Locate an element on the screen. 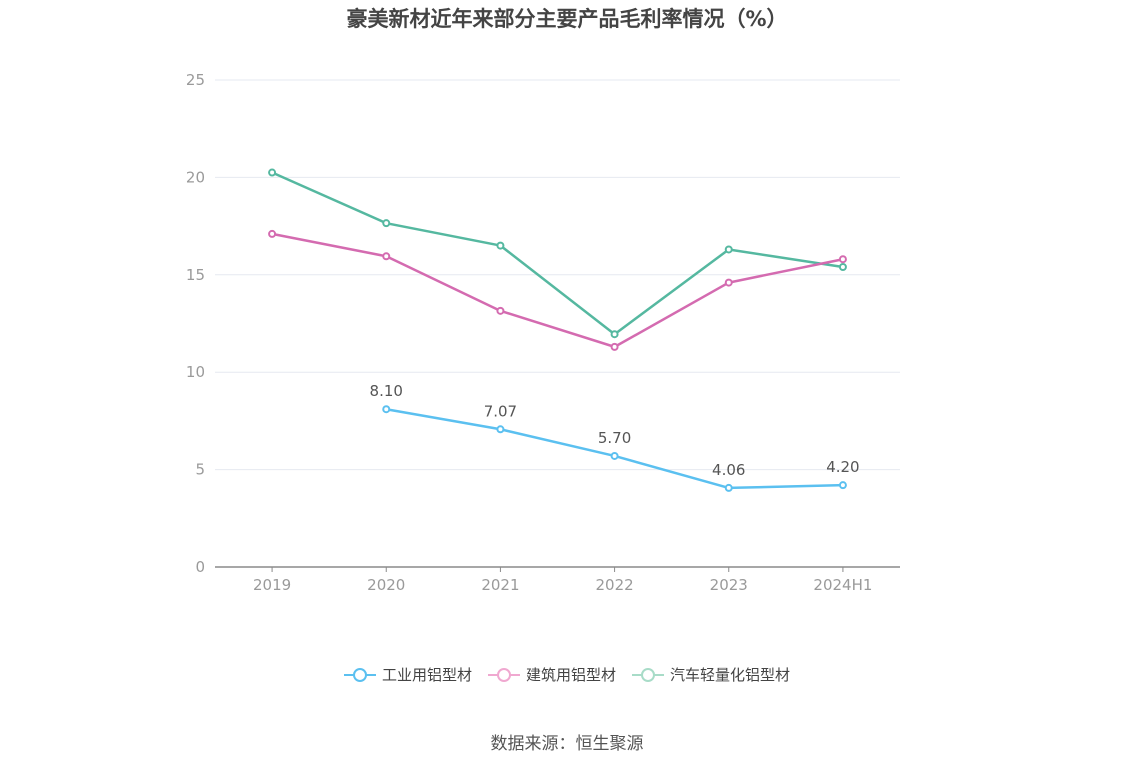  x-tick-label: 2020 is located at coordinates (386, 585).